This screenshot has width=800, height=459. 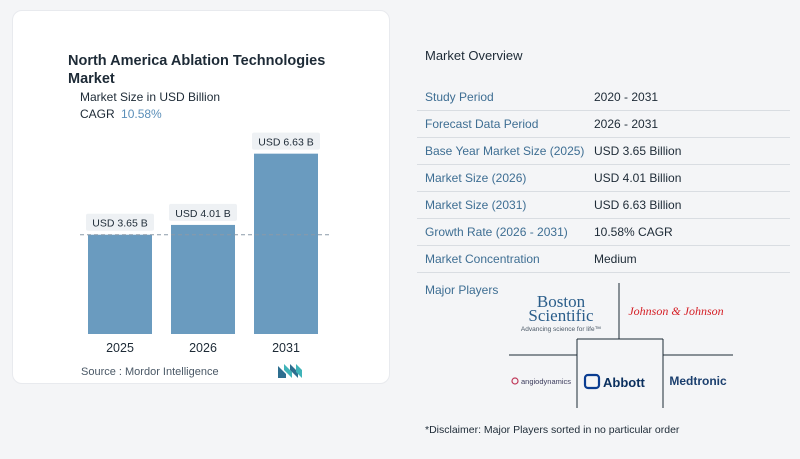 I want to click on bar-2026, so click(x=203, y=279).